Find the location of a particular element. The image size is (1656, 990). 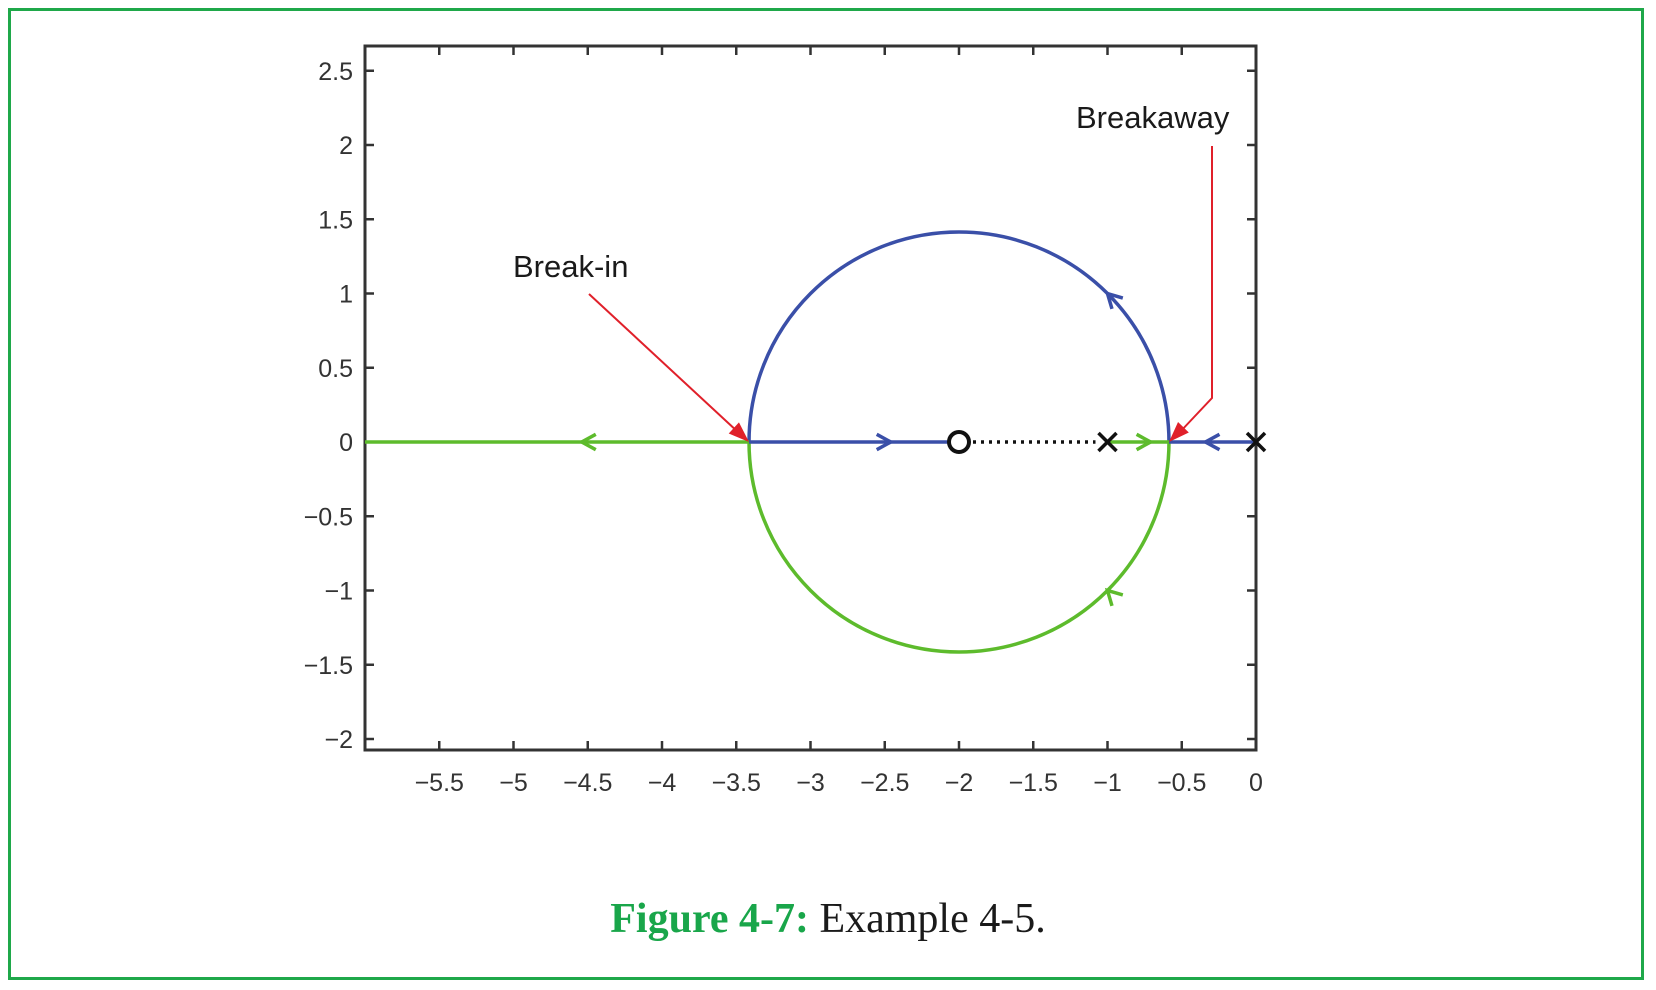

y-tick-label: 1 is located at coordinates (346, 295).